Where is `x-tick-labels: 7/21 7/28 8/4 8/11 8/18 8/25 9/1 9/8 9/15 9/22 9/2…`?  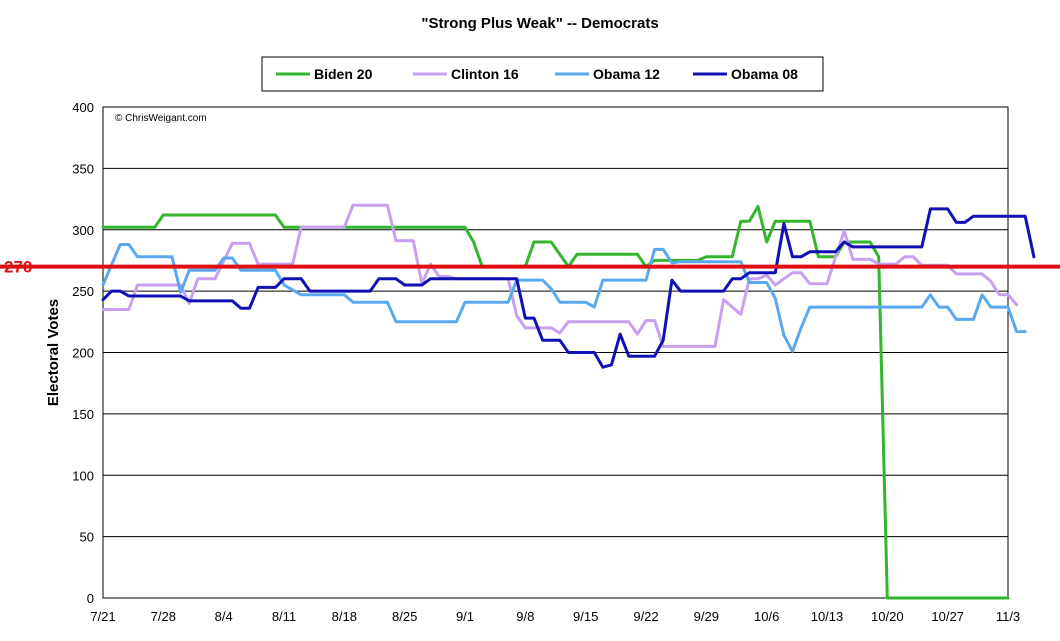 x-tick-labels: 7/21 7/28 8/4 8/11 8/18 8/25 9/1 9/8 9/15 9/22 9/2… is located at coordinates (555, 616).